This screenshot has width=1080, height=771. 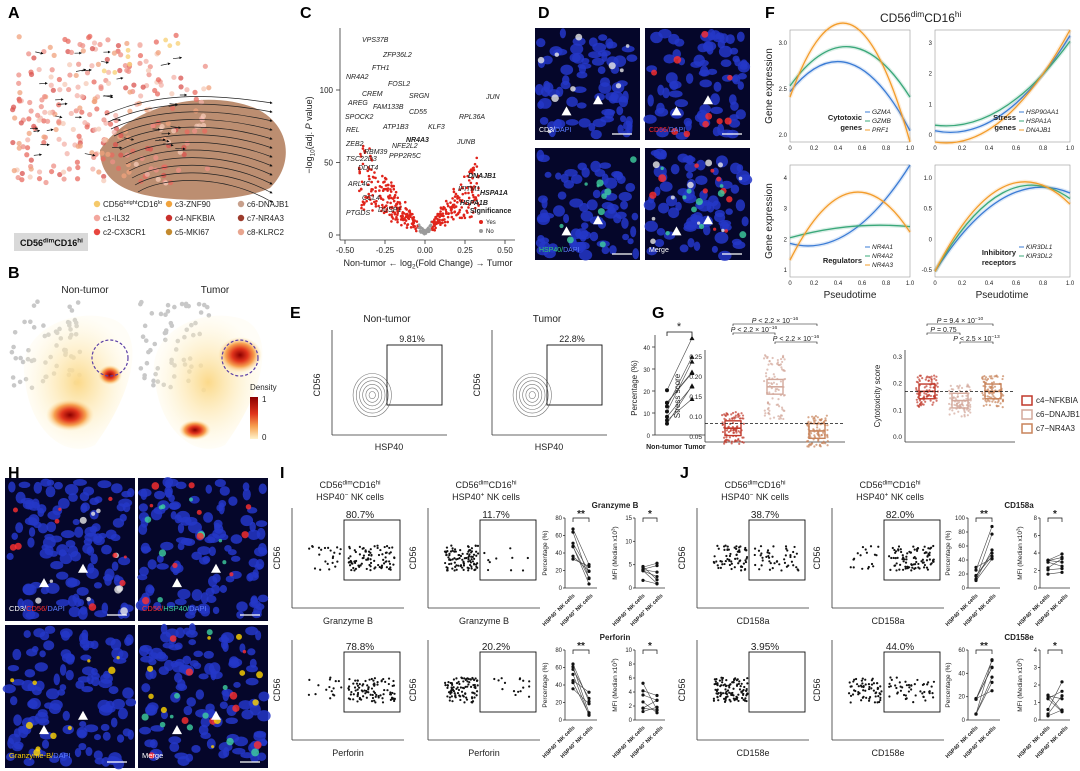 I want to click on label: **, so click(x=581, y=514).